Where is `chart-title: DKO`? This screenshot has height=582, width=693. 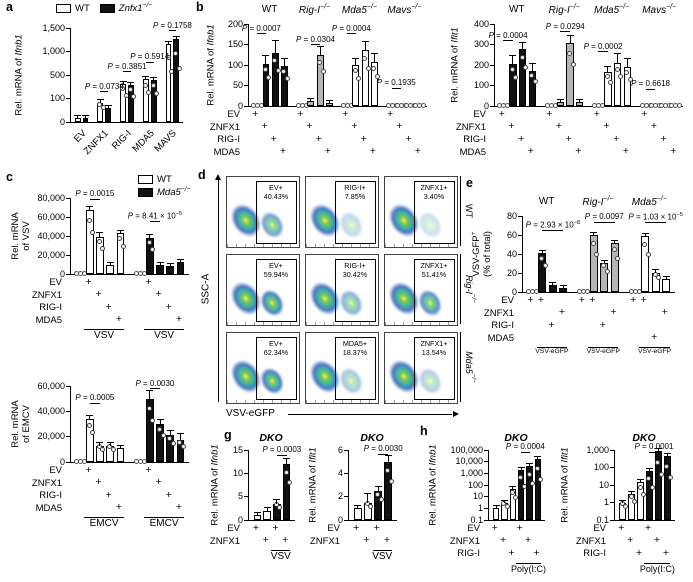
chart-title: DKO is located at coordinates (372, 438).